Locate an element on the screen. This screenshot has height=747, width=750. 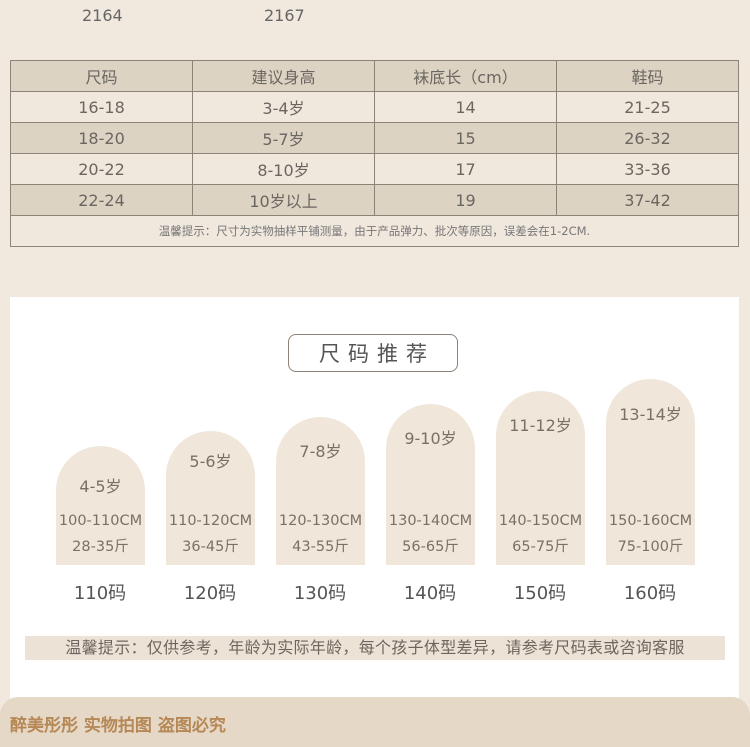
card-age: 11-12岁 is located at coordinates (540, 425).